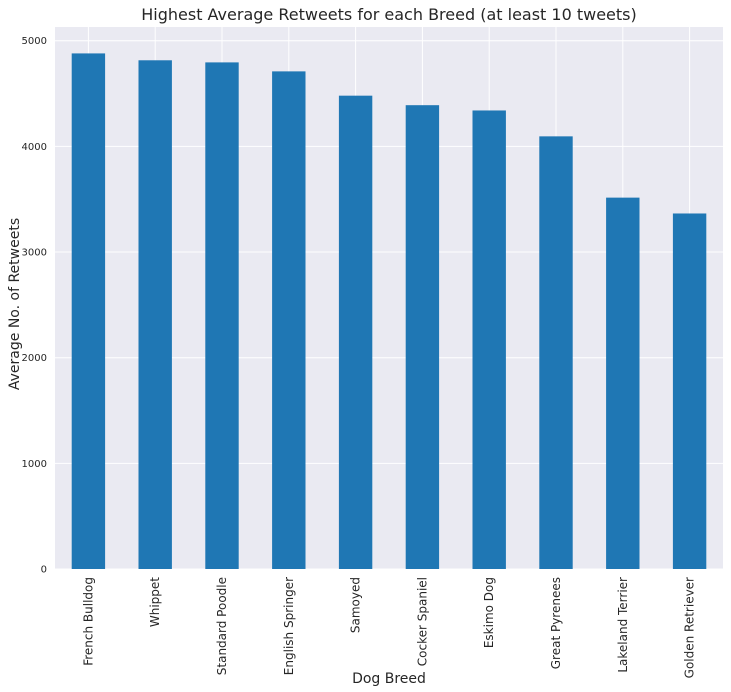 This screenshot has height=692, width=731. What do you see at coordinates (34, 41) in the screenshot?
I see `y-tick-label: 5000` at bounding box center [34, 41].